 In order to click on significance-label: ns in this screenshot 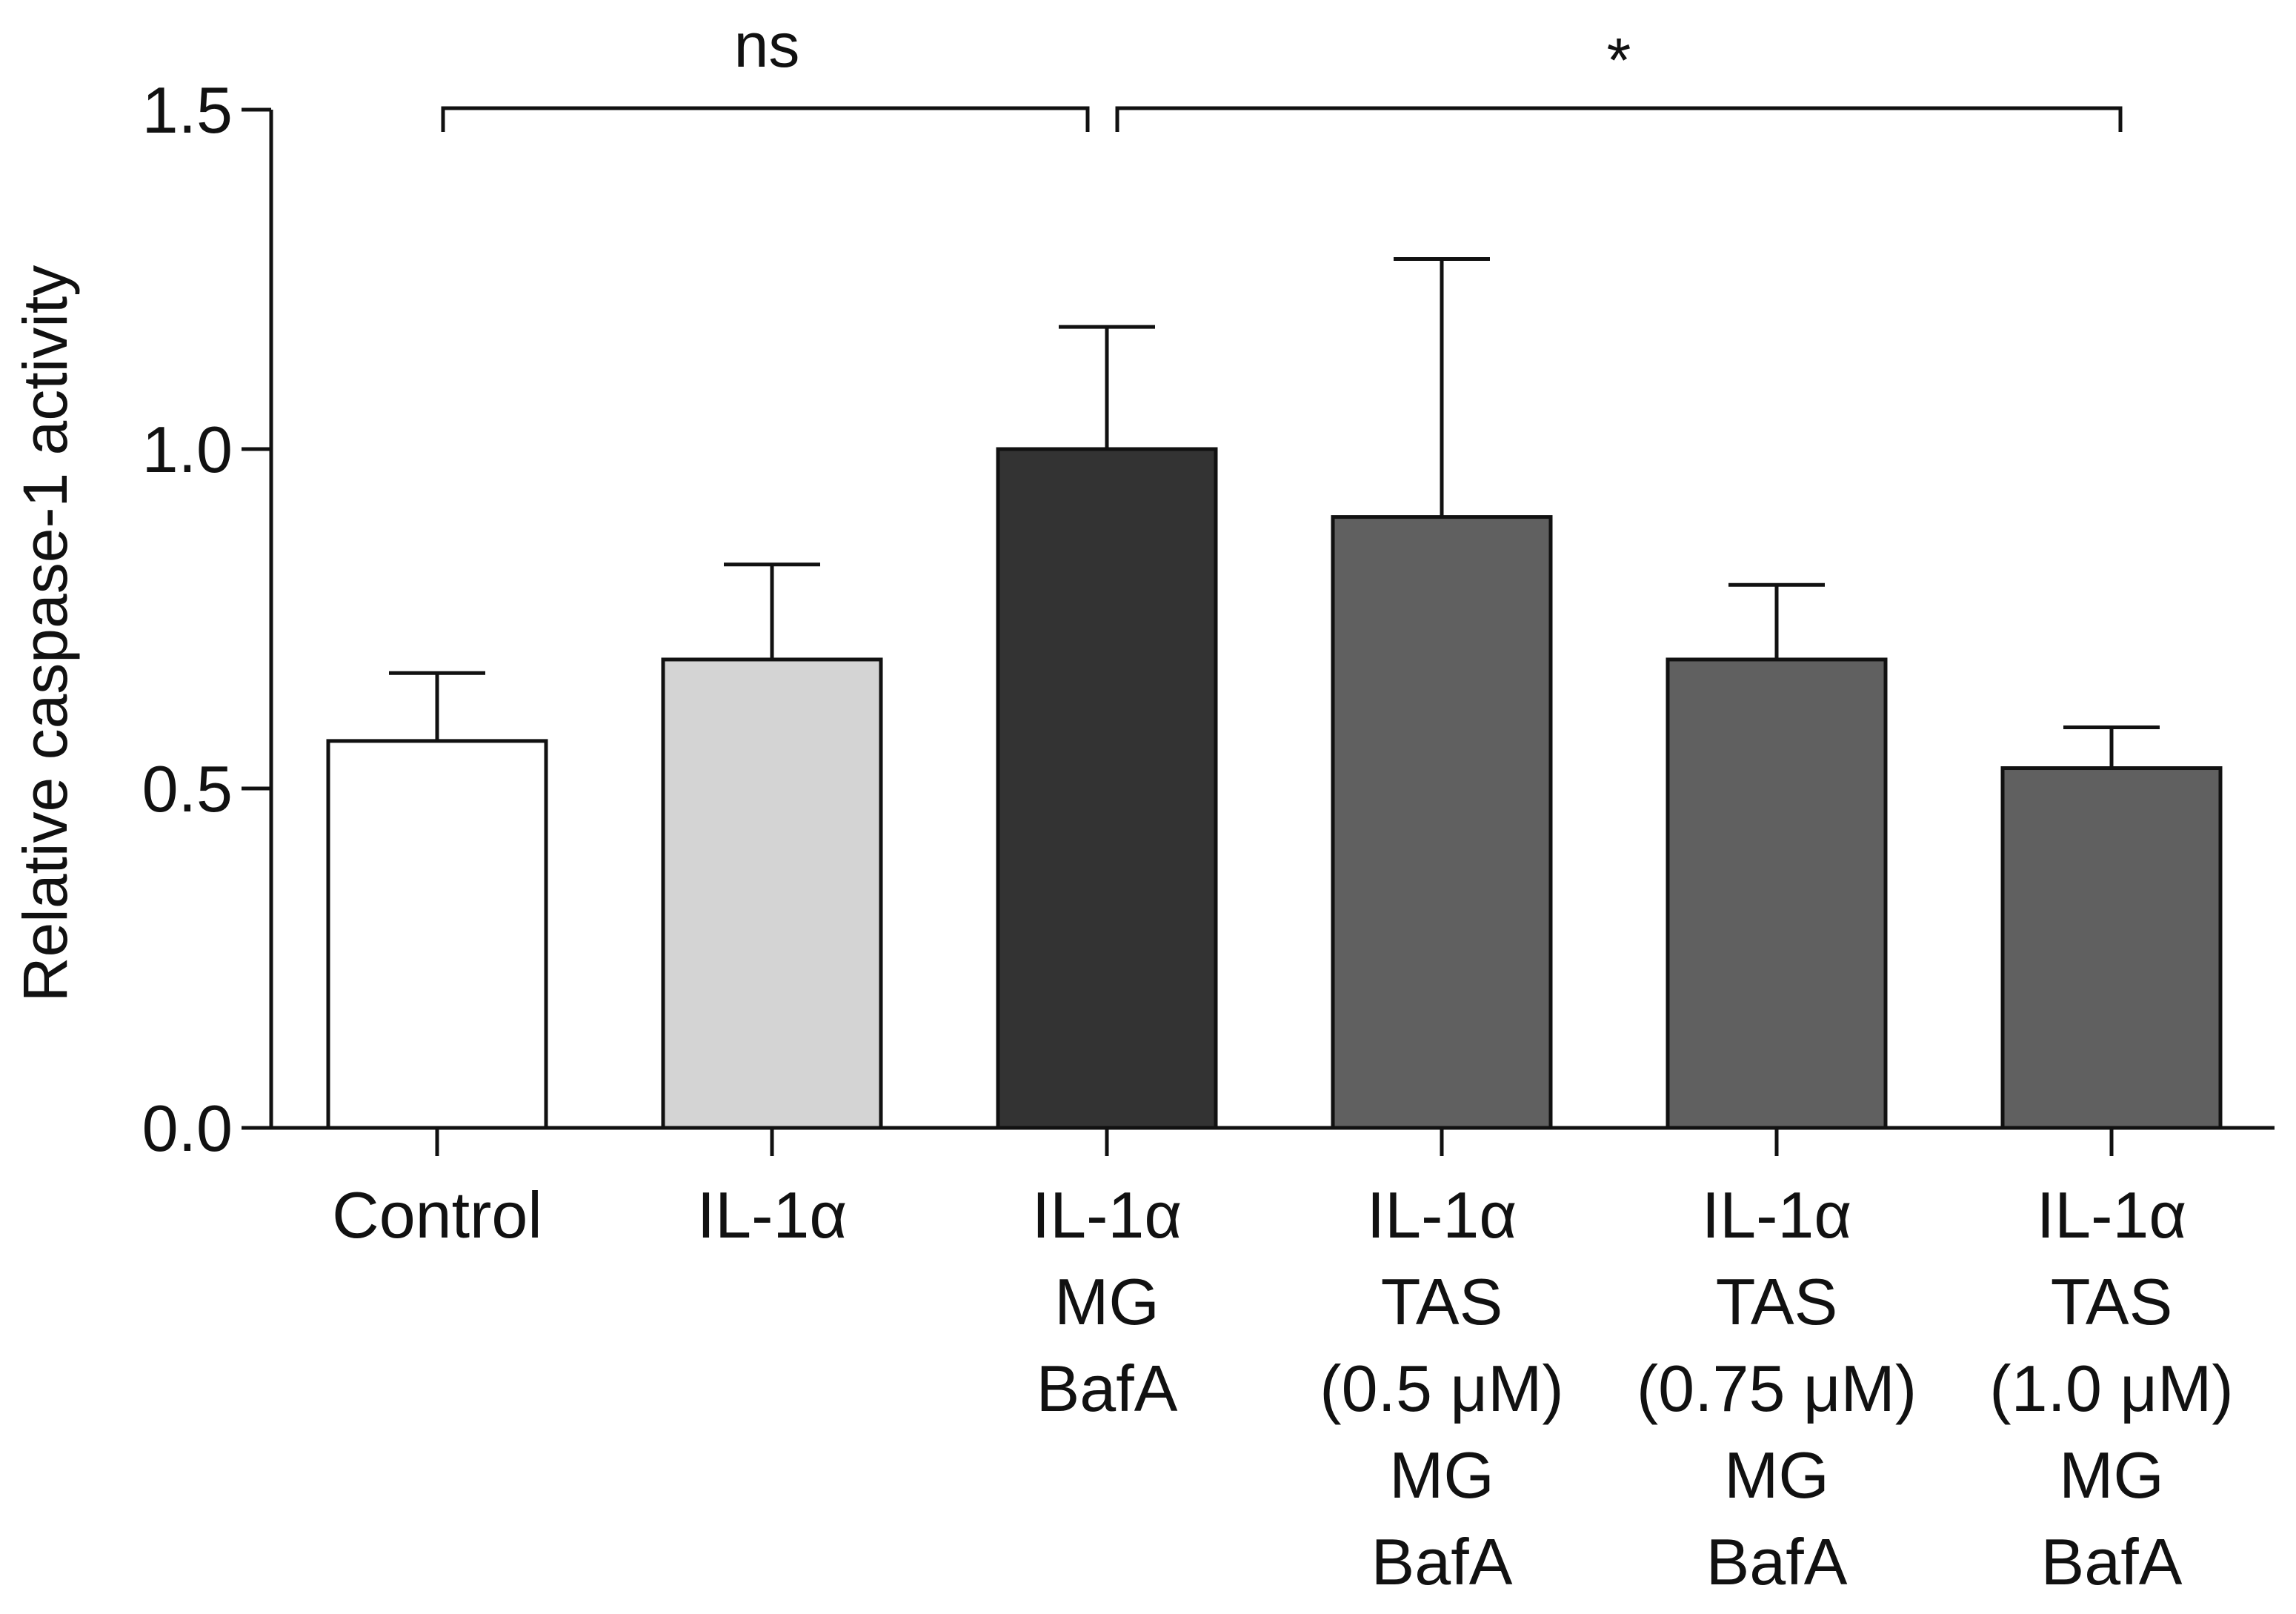, I will do `click(767, 45)`.